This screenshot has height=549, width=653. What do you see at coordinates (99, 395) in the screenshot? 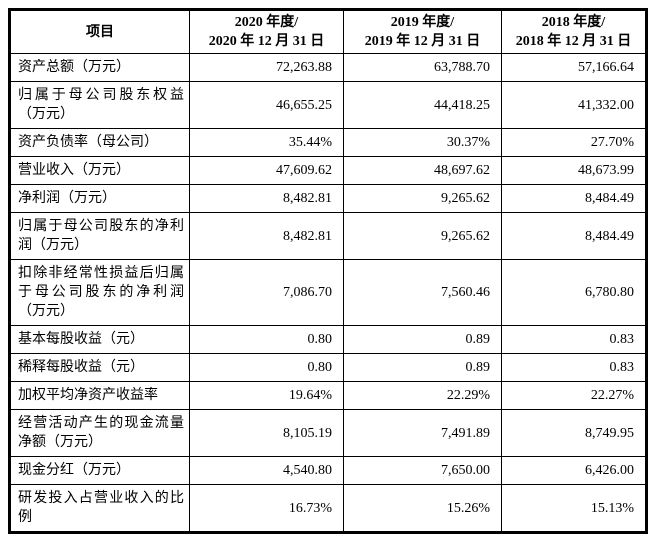
I see `row-label: 加权平均净资产收益率` at bounding box center [99, 395].